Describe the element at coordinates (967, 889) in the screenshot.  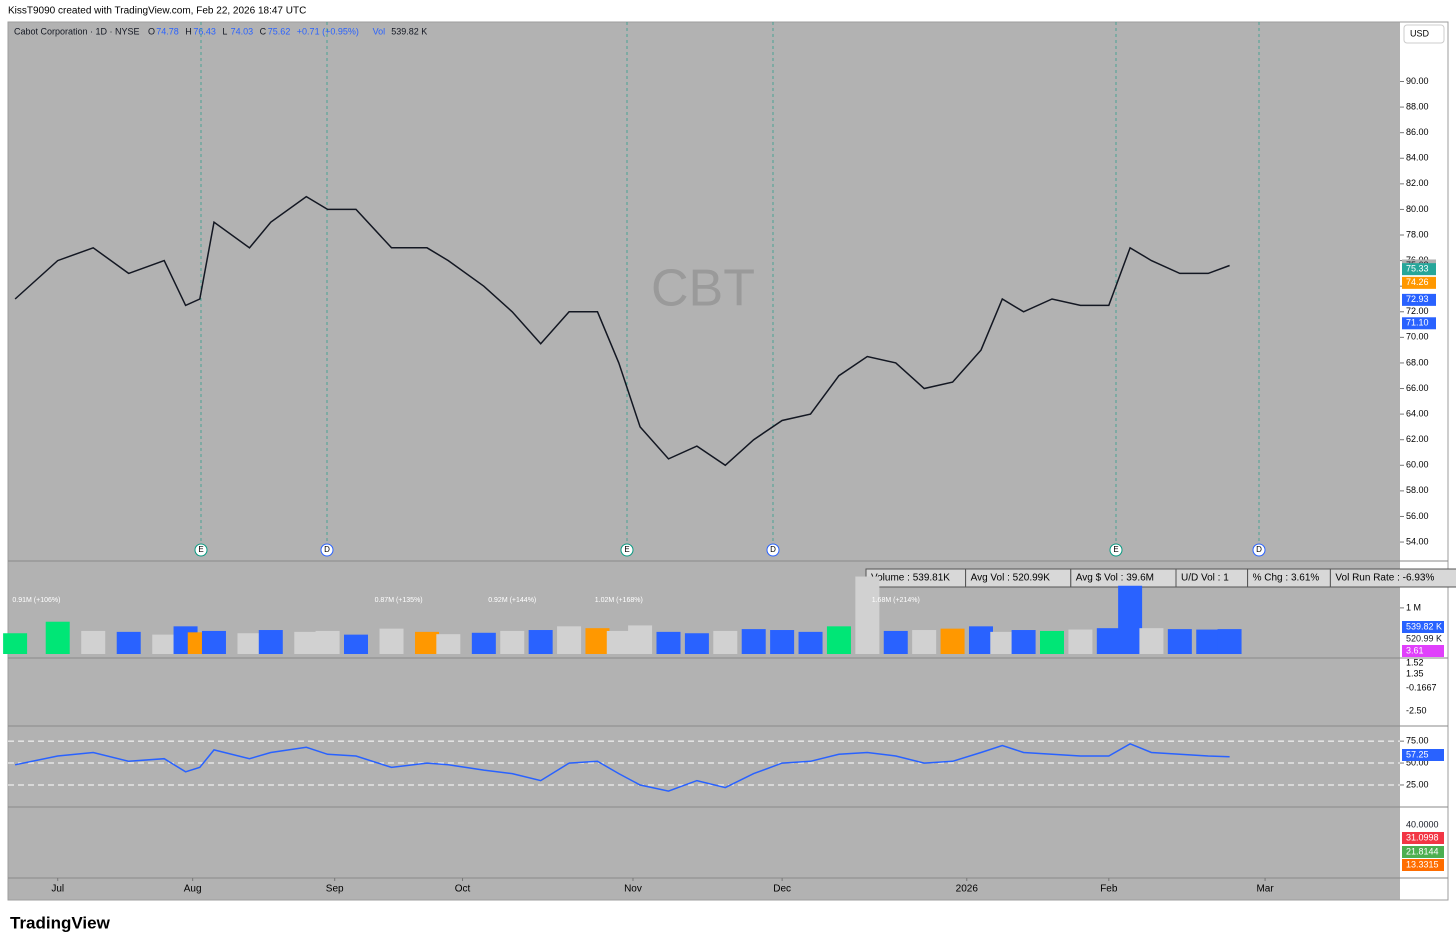
I see `x-tick-label: 2026` at that location.